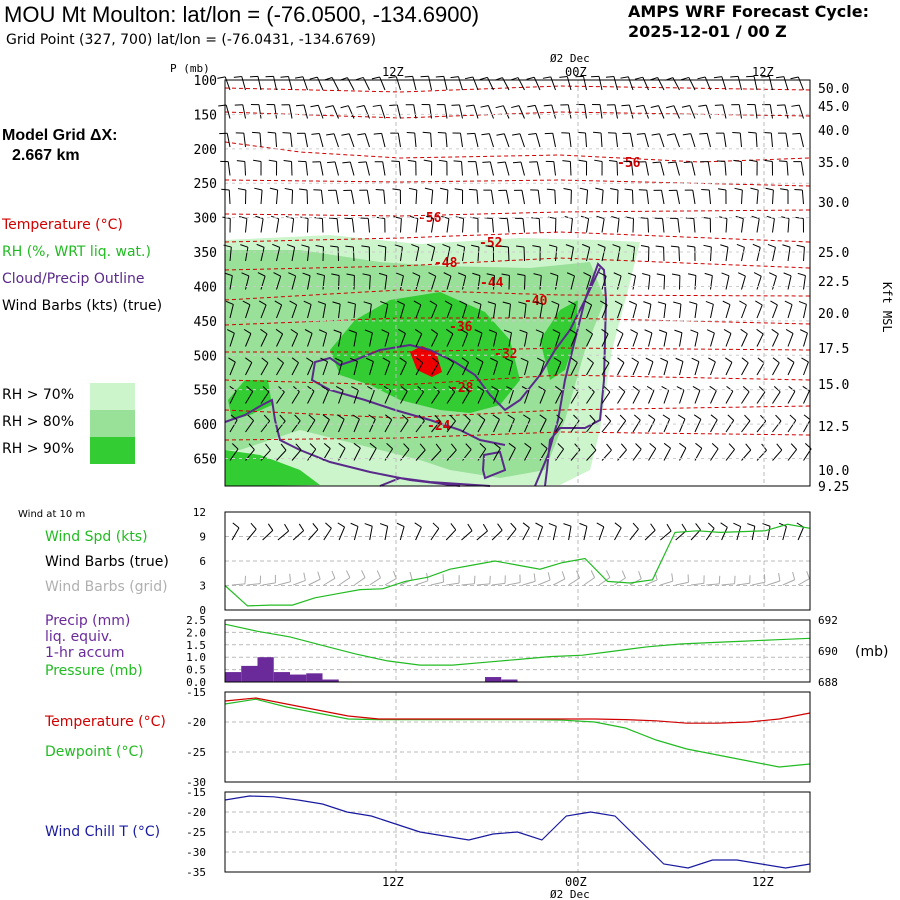 The width and height of the screenshot is (900, 900). I want to click on temp-label-56a: -56, so click(629, 163).